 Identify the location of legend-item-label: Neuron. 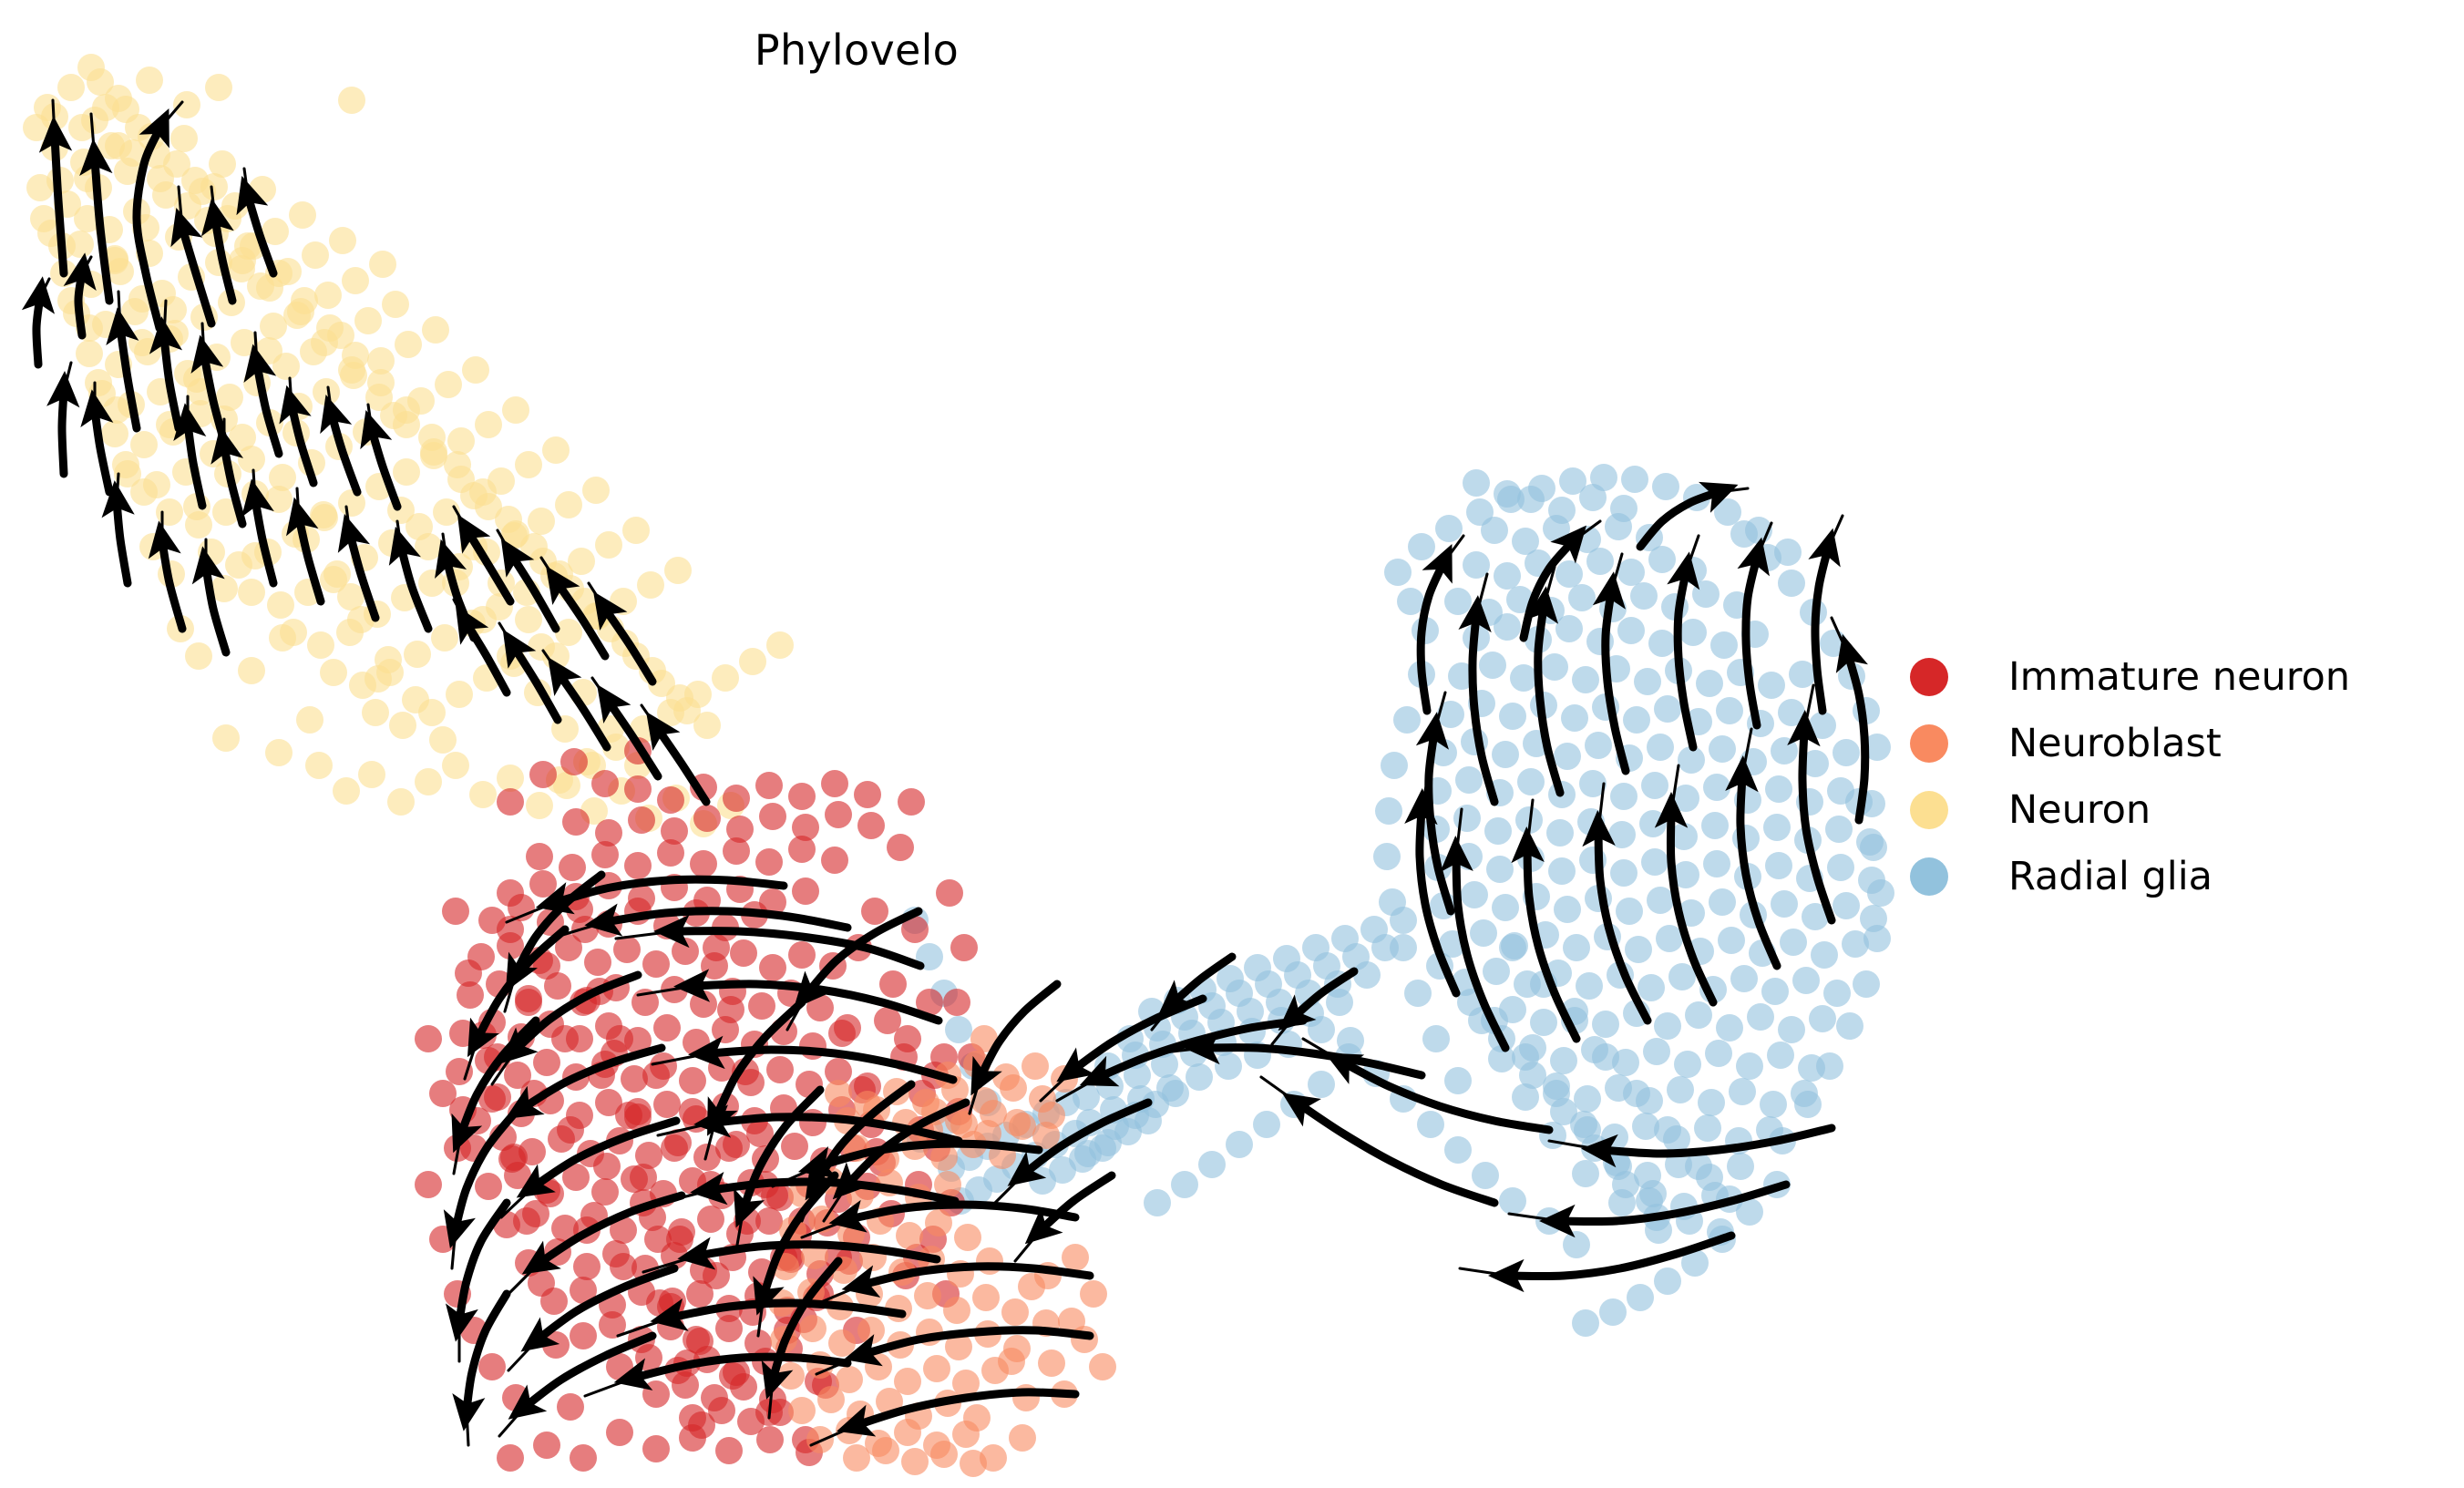
(2079, 809).